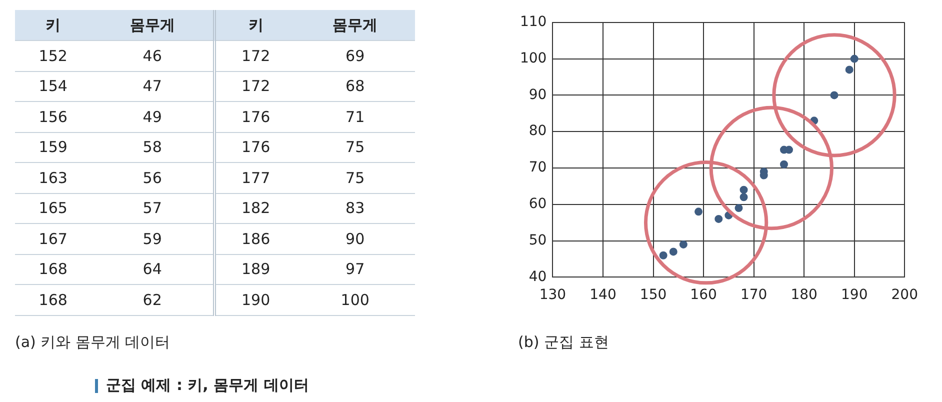 The image size is (942, 402). Describe the element at coordinates (255, 269) in the screenshot. I see `text: 189` at that location.